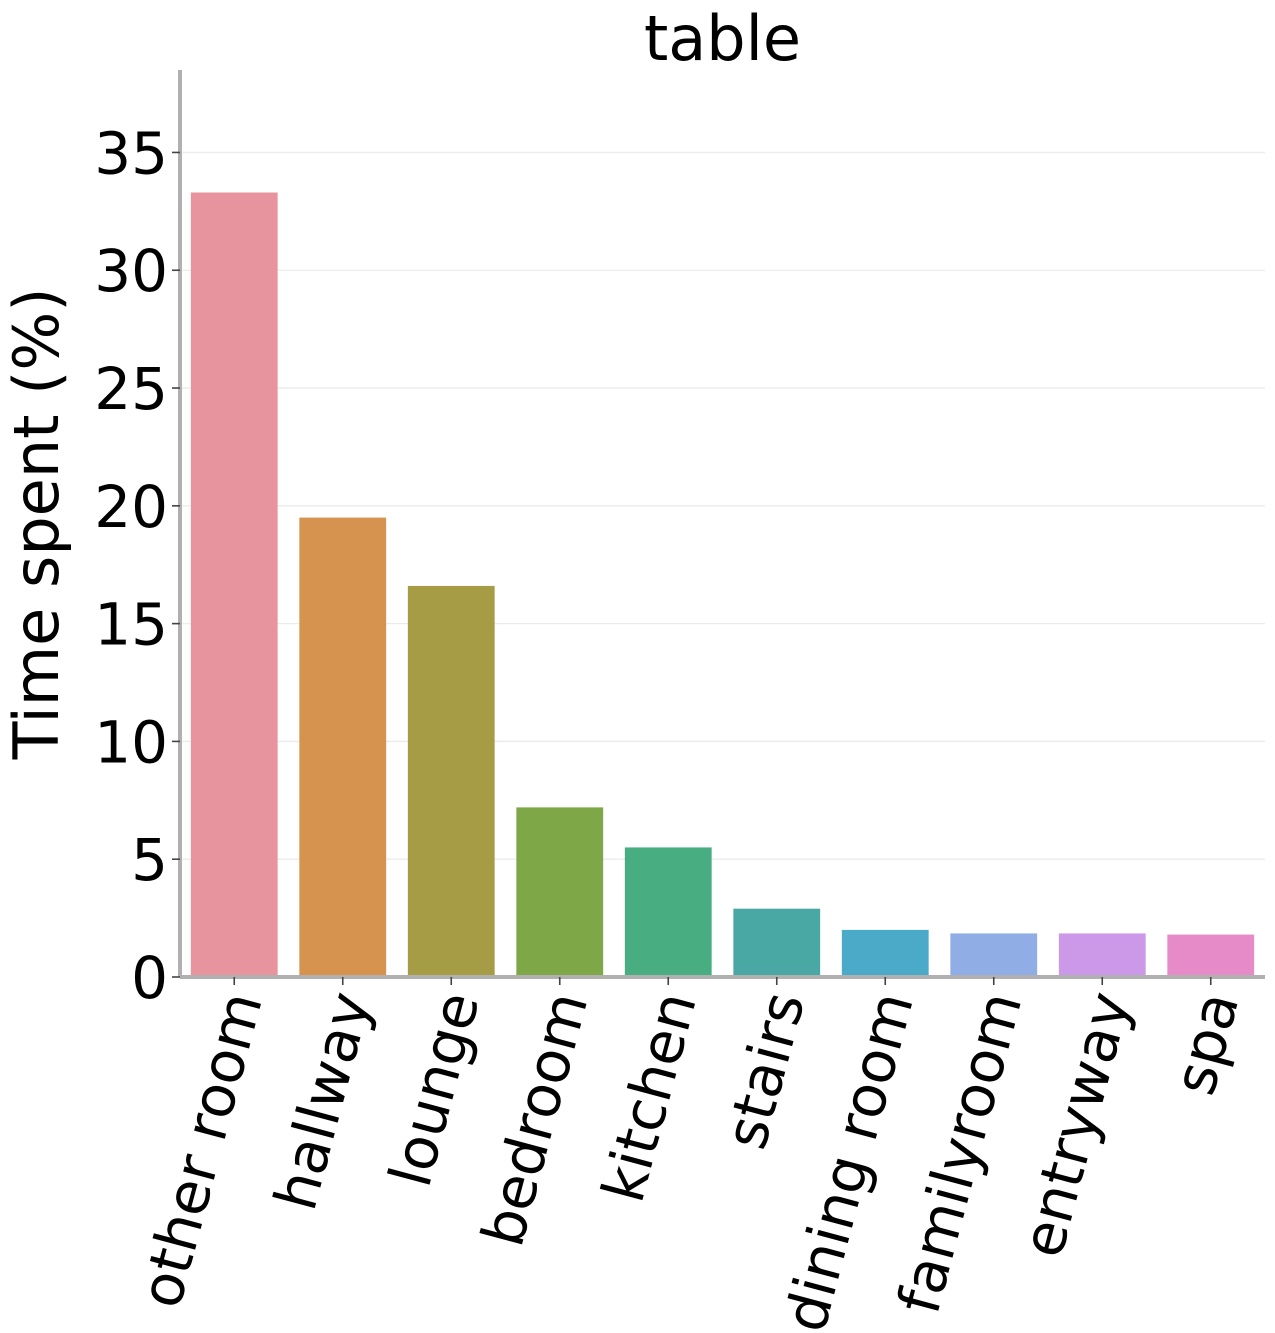 This screenshot has width=1275, height=1333. I want to click on x-tick-label-spa: spa, so click(1206, 1043).